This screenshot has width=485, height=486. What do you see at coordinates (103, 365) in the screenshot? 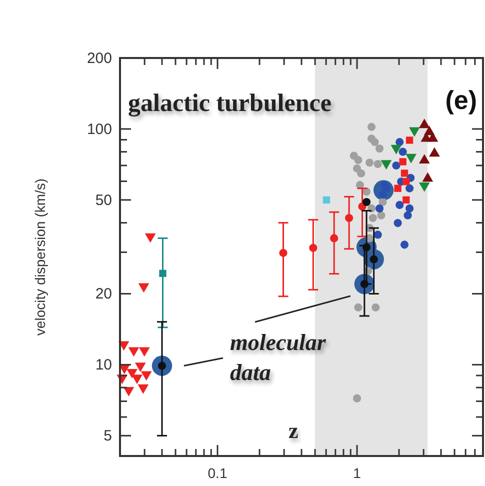
I see `y-tick-label: 10` at bounding box center [103, 365].